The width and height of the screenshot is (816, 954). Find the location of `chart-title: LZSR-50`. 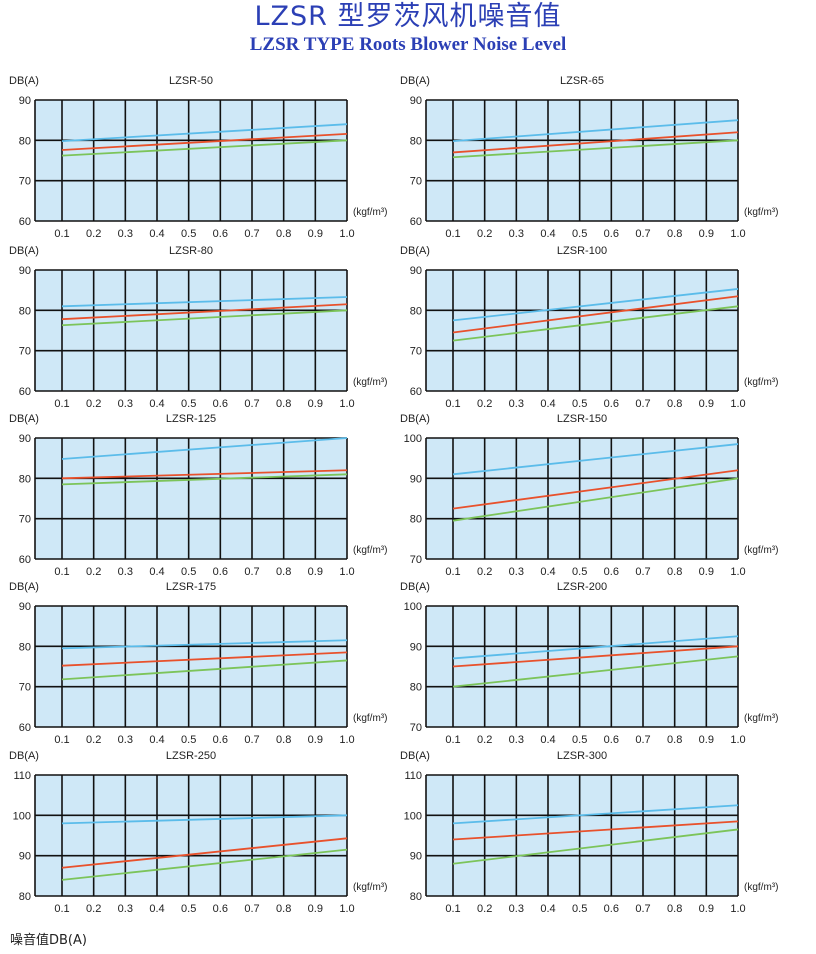

chart-title: LZSR-50 is located at coordinates (191, 81).